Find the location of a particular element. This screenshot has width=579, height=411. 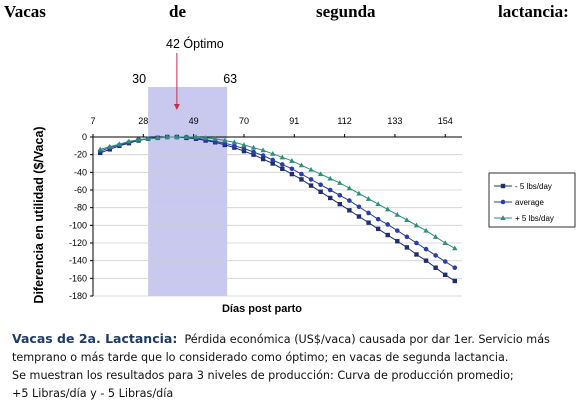

y-tick-label: -20 is located at coordinates (80, 155).